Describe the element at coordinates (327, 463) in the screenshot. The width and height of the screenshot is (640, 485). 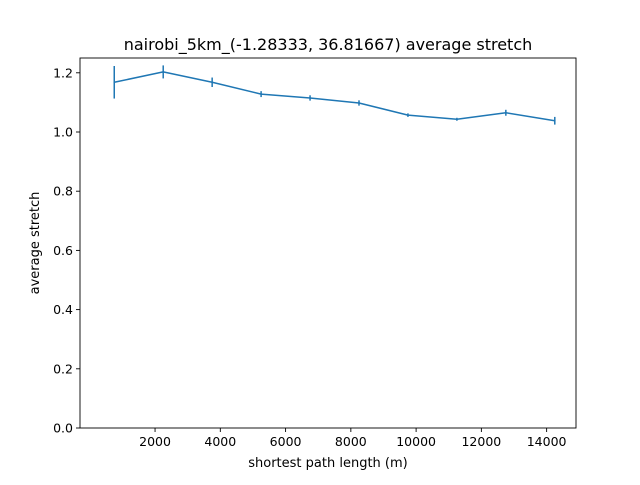
I see `x-axis-label: shortest path length (m)` at that location.